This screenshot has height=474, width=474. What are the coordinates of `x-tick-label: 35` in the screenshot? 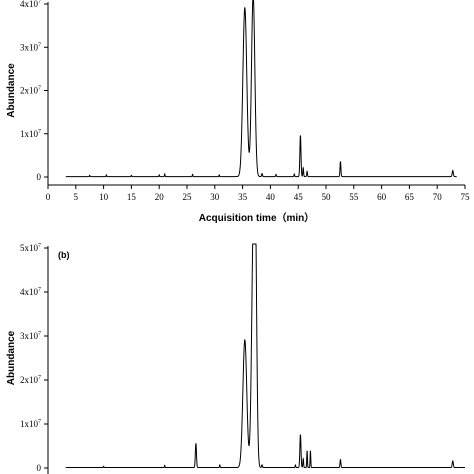 It's located at (243, 197).